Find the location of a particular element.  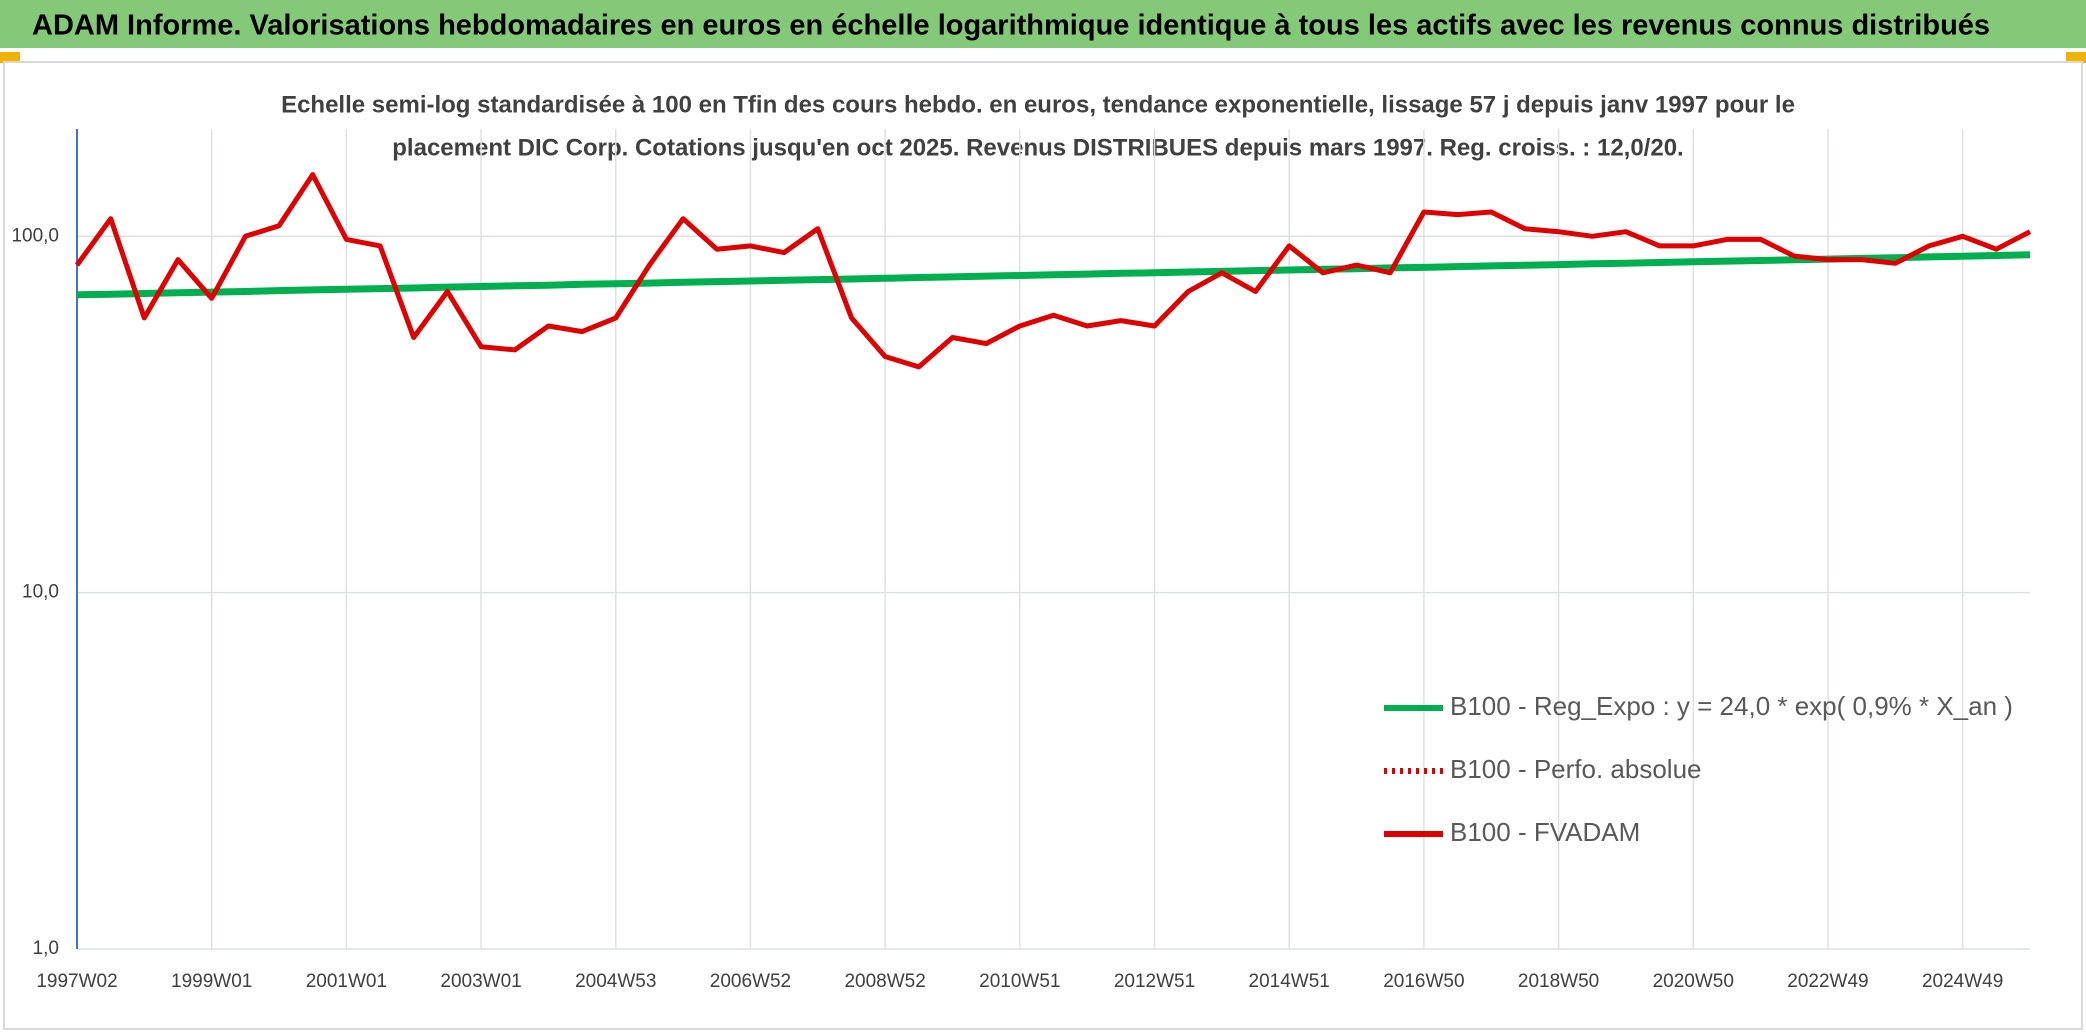

x-tick-label: 2010W51 is located at coordinates (1019, 981).